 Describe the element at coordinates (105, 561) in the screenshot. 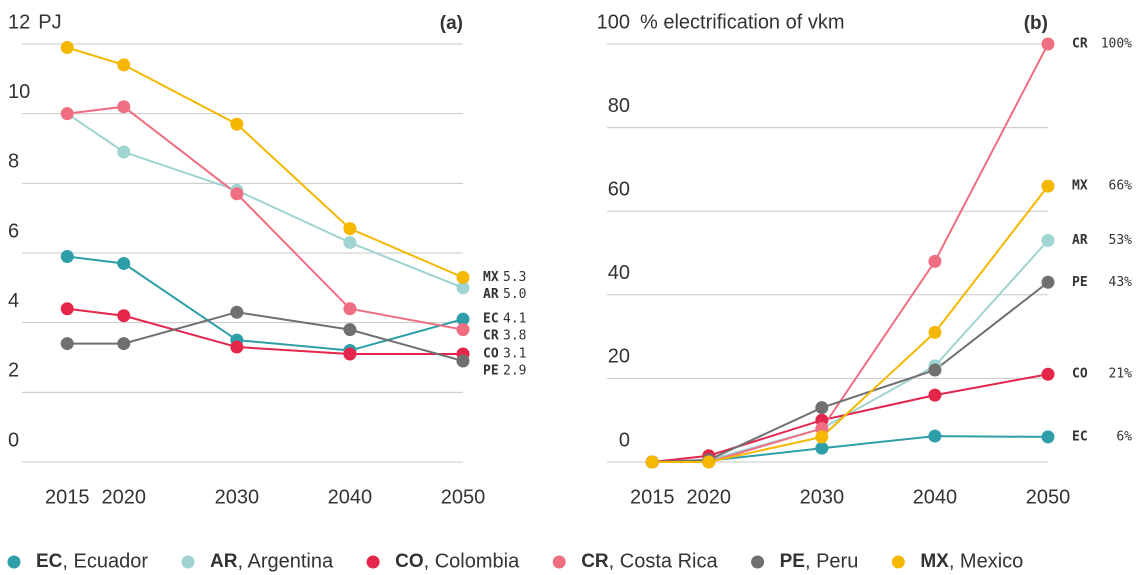

I see `legend-label: , Ecuador` at that location.